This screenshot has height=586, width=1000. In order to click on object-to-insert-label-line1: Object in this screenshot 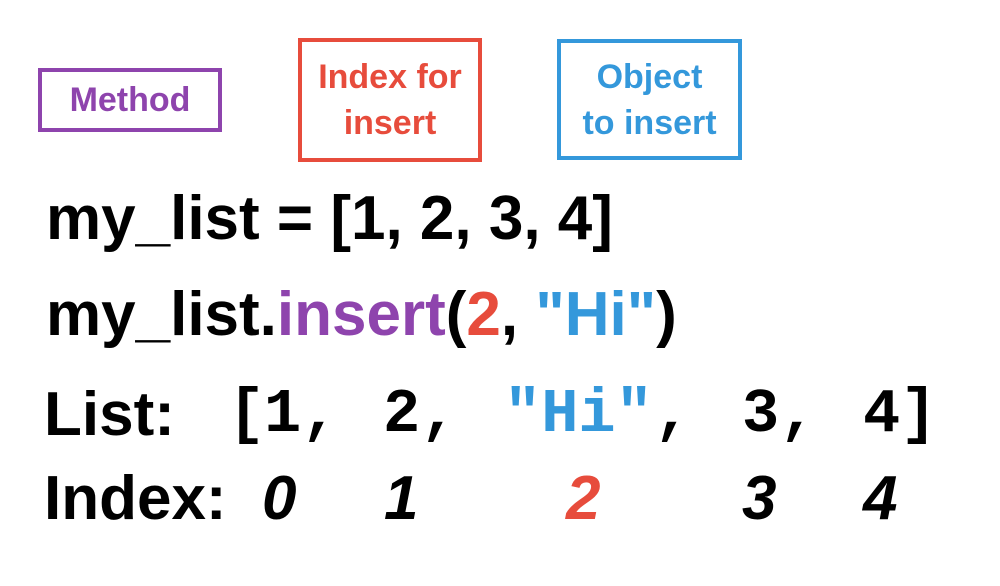, I will do `click(649, 76)`.